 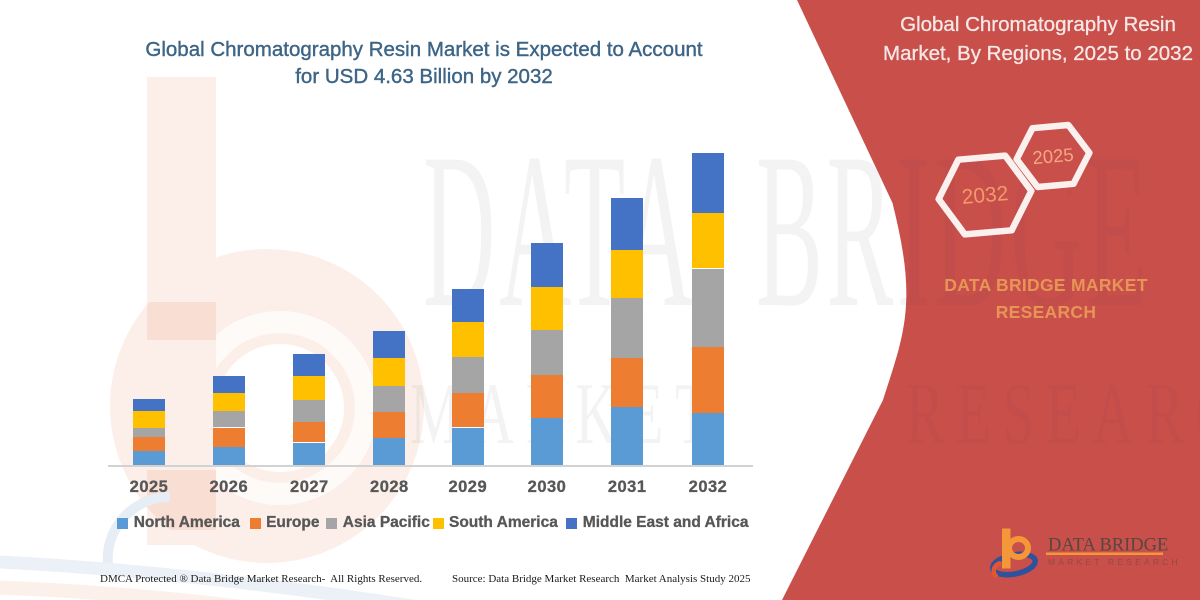 I want to click on svg-text: 2032, so click(x=985, y=195).